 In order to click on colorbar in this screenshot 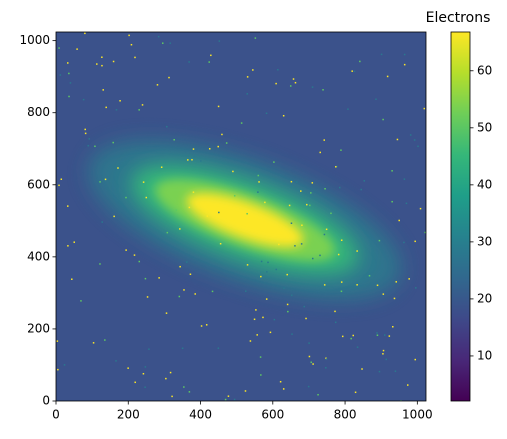, I will do `click(460, 216)`.